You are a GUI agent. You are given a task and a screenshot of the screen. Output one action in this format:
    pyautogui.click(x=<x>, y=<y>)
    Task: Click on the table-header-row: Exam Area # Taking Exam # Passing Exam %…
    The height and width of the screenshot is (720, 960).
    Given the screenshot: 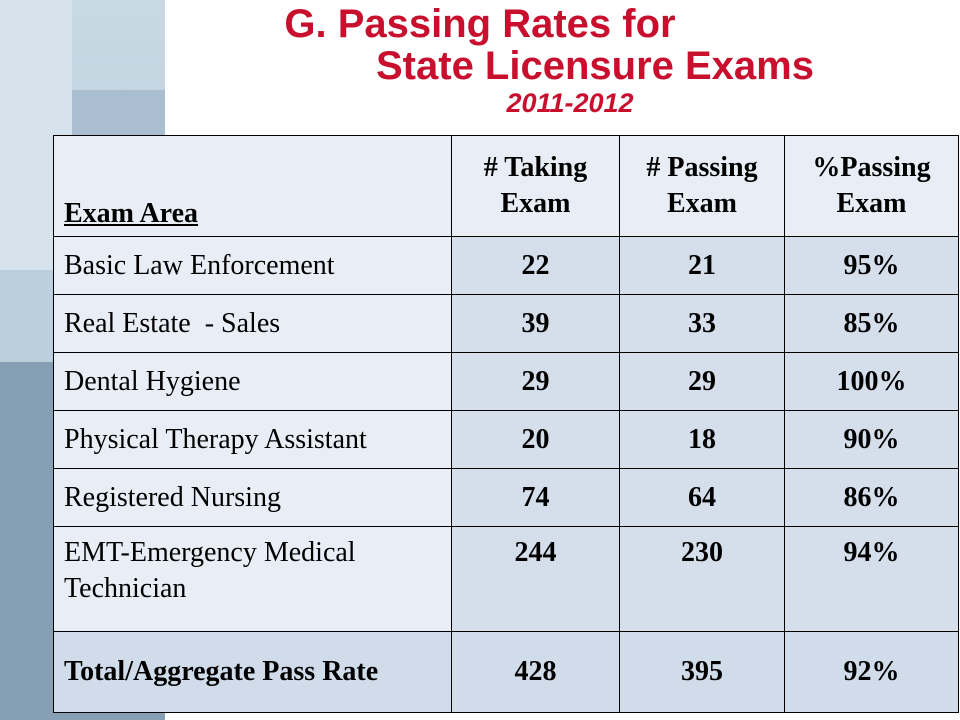 What is the action you would take?
    pyautogui.click(x=506, y=186)
    